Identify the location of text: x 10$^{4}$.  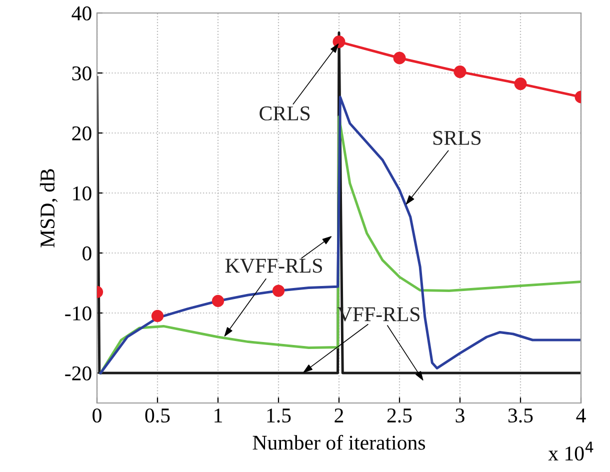
(571, 451).